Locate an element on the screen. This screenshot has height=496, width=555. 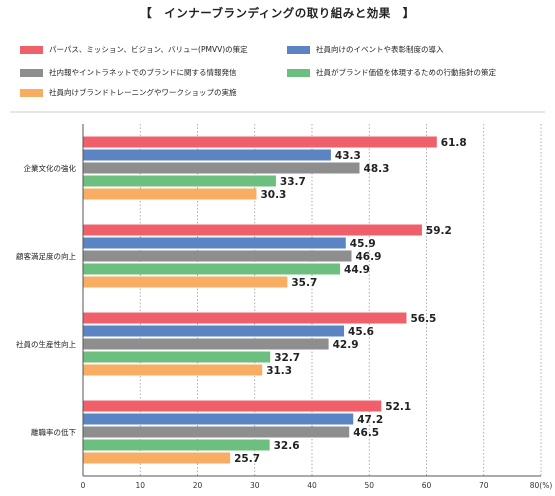
data-label: 45.9 is located at coordinates (363, 244).